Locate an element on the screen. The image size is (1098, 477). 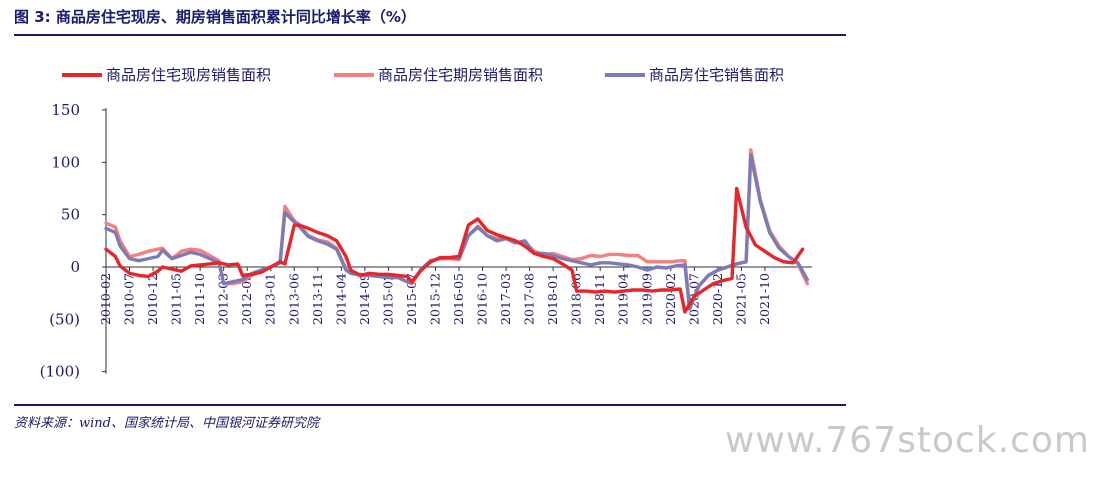
top-rule is located at coordinates (430, 35).